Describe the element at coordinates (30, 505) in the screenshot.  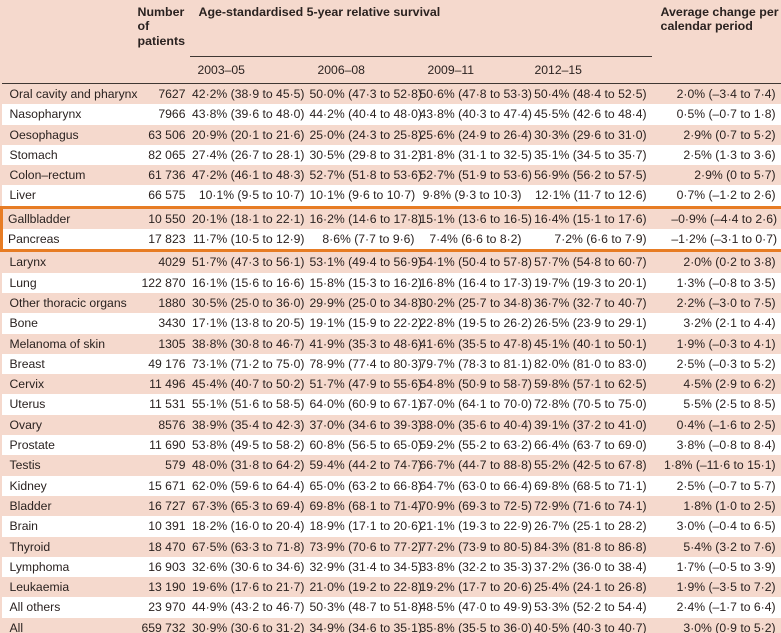
I see `site-cell: Bladder` at that location.